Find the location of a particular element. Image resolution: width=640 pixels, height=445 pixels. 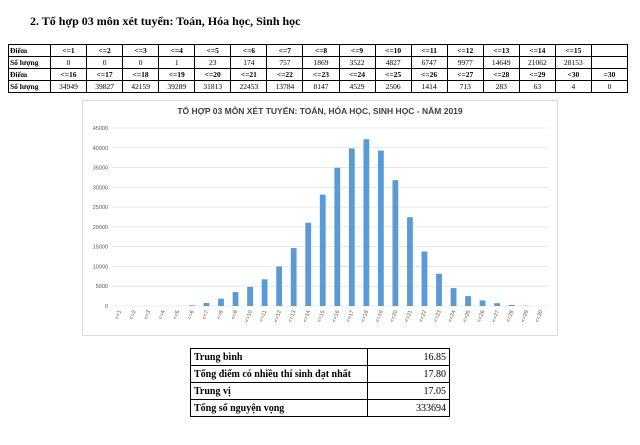

score-cell: <=28 is located at coordinates (501, 74).